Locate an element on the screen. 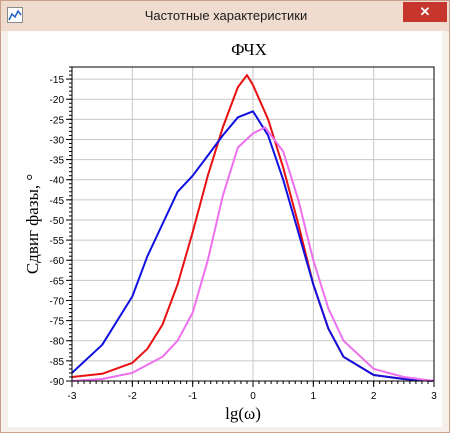 The image size is (450, 433). x-axis-label: lg(ω) is located at coordinates (243, 413).